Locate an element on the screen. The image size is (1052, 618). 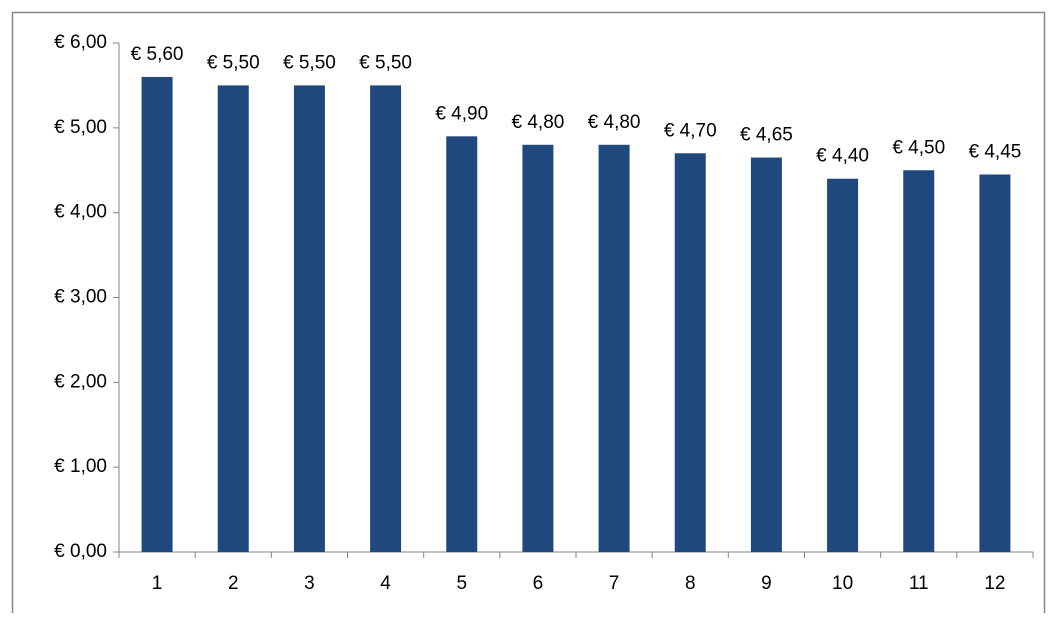
data-label: € 4,70 is located at coordinates (690, 130).